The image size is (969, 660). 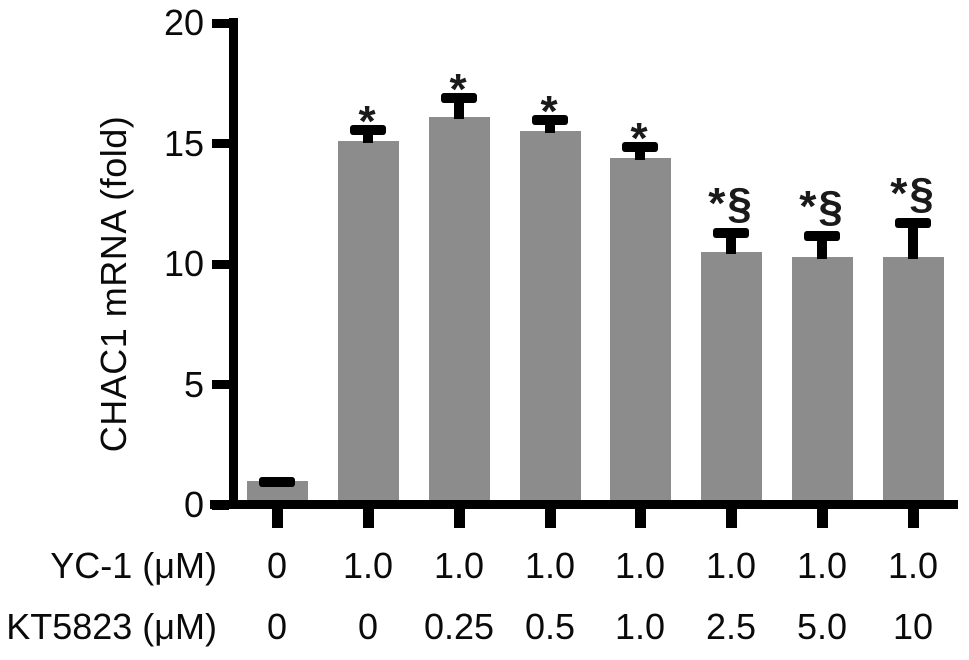 I want to click on y-axis-tick-label: 10, so click(x=183, y=263).